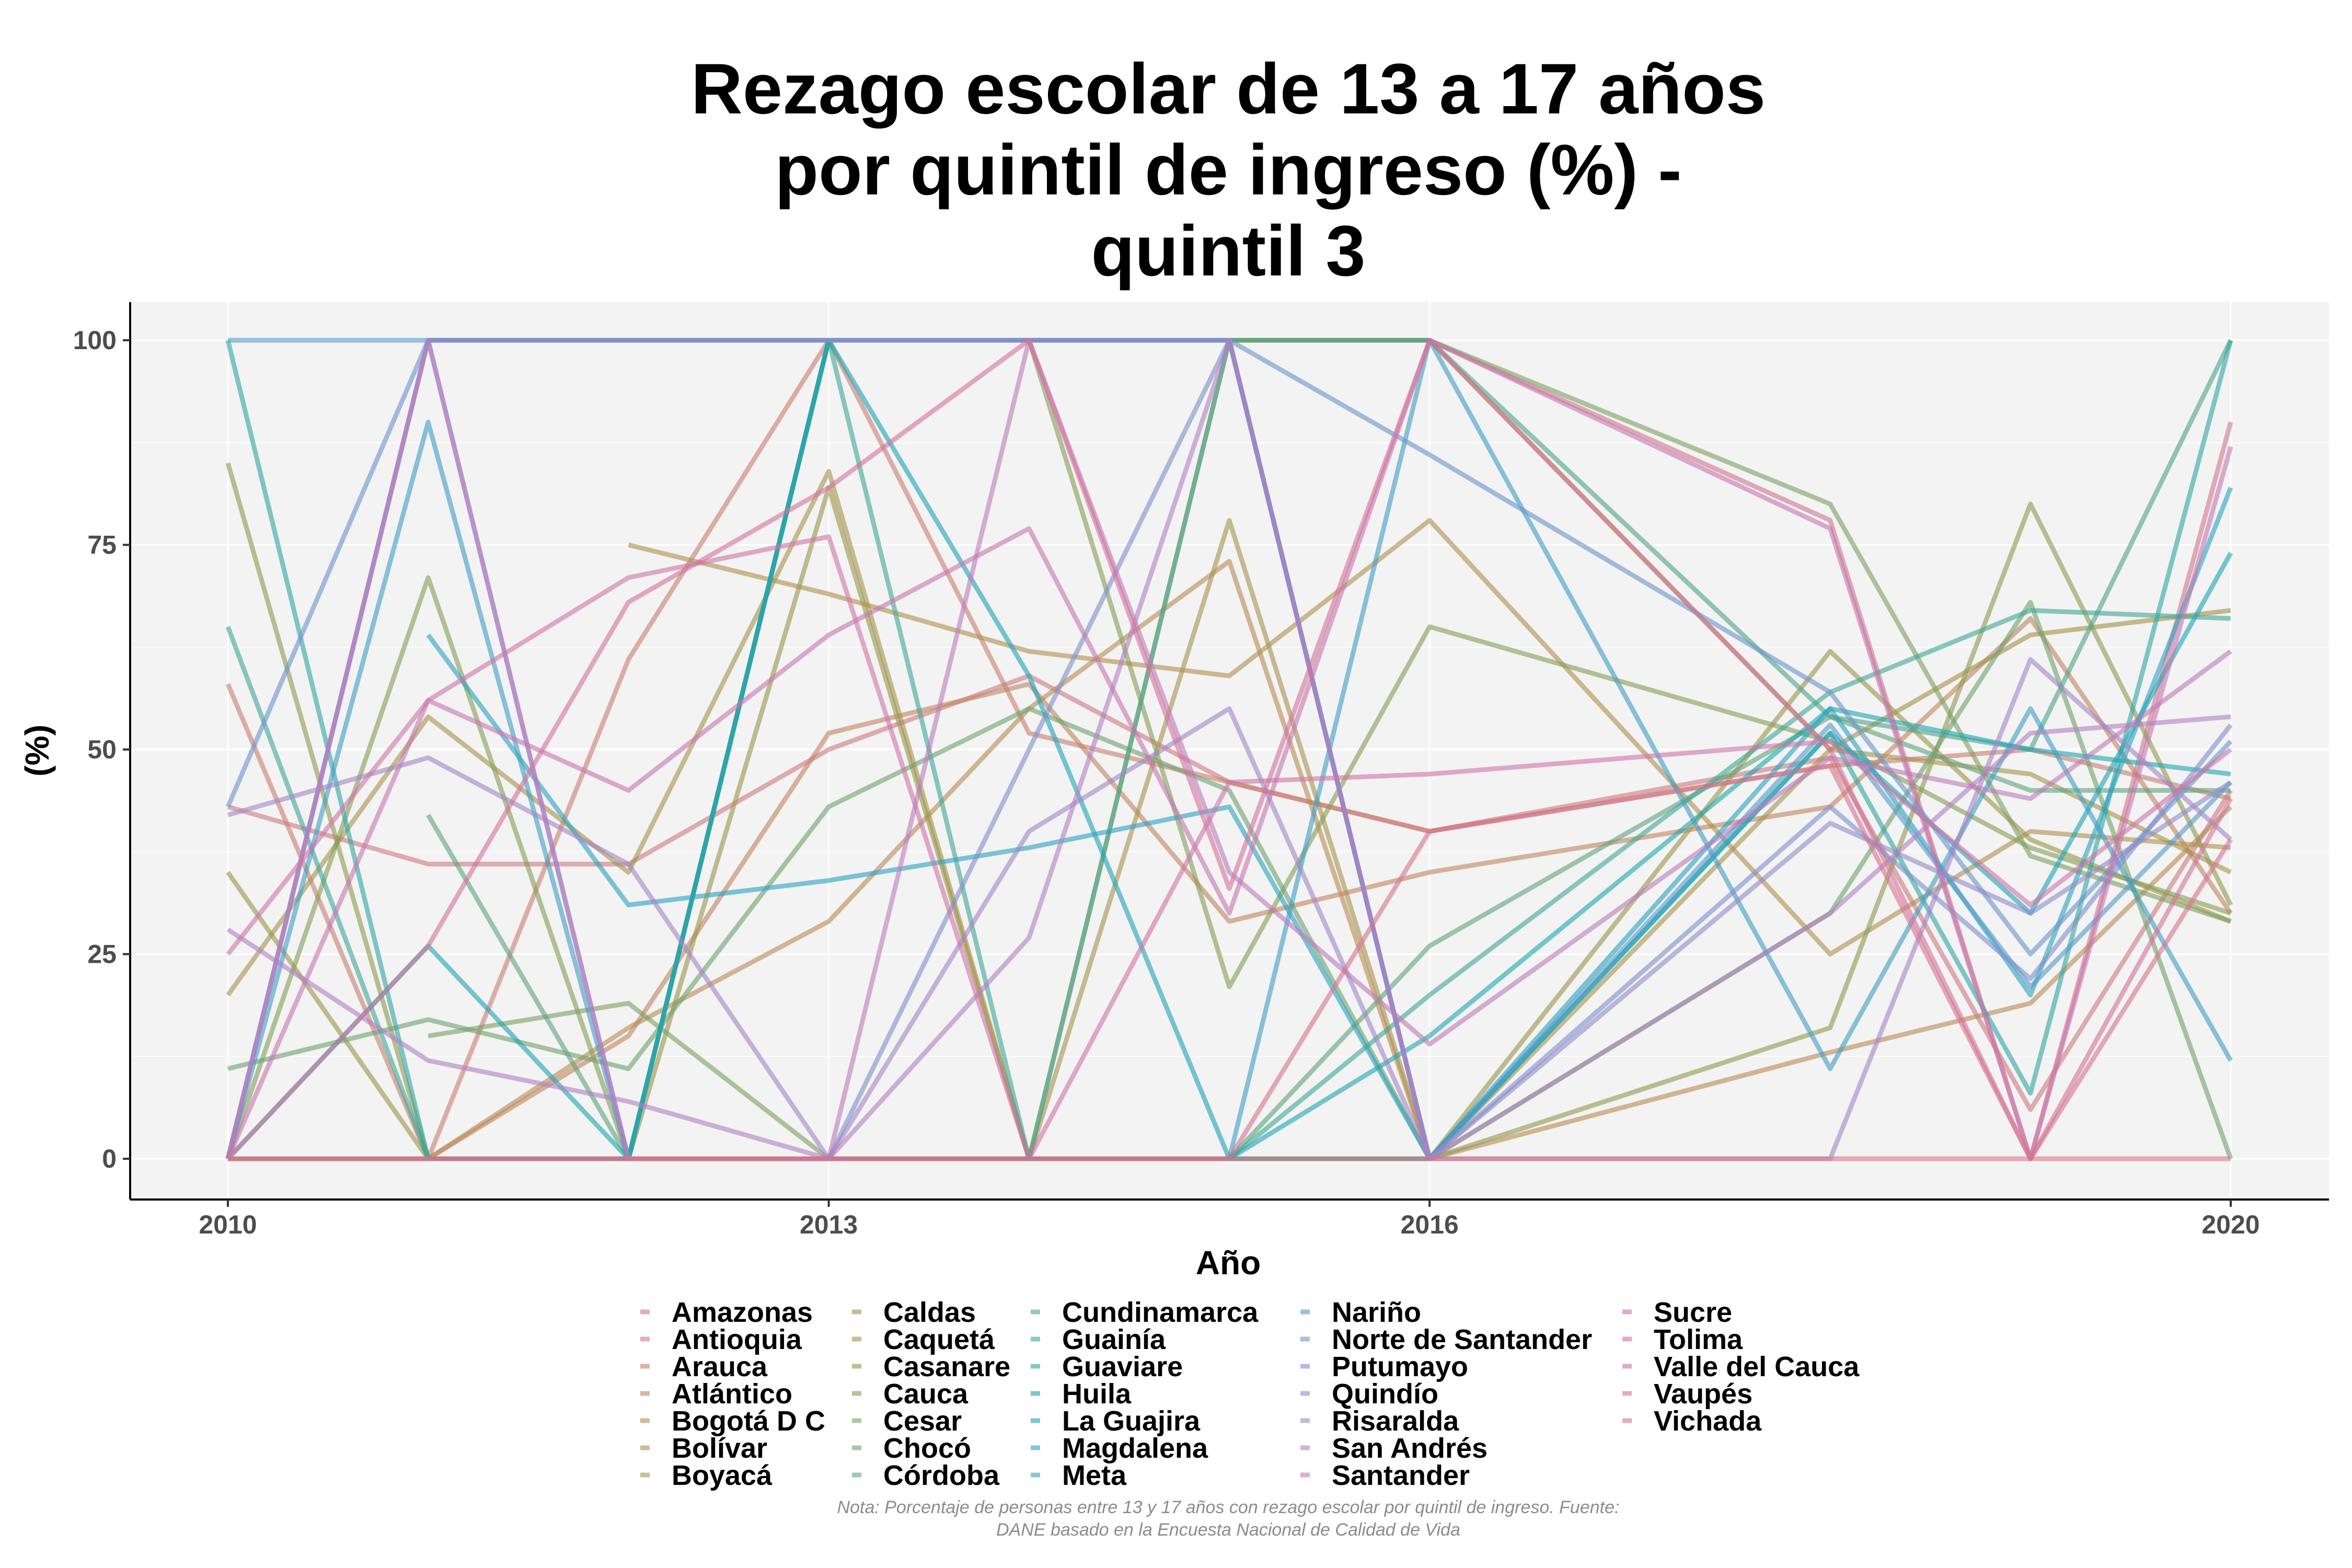 Image resolution: width=2352 pixels, height=1568 pixels. Describe the element at coordinates (1401, 1475) in the screenshot. I see `legend-label: Santander` at that location.